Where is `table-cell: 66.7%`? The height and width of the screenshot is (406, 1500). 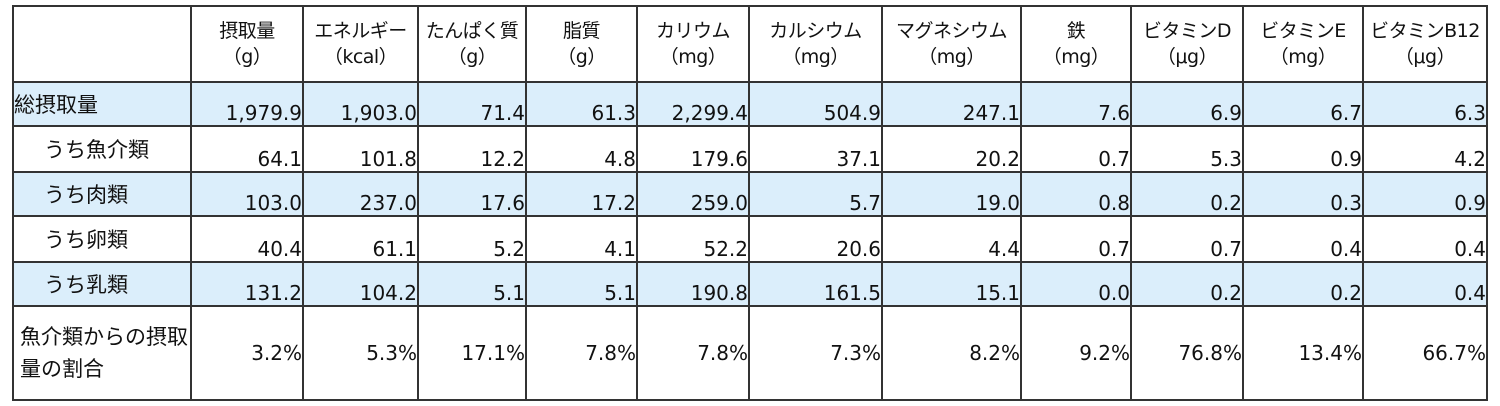
table-cell: 66.7% is located at coordinates (1425, 353).